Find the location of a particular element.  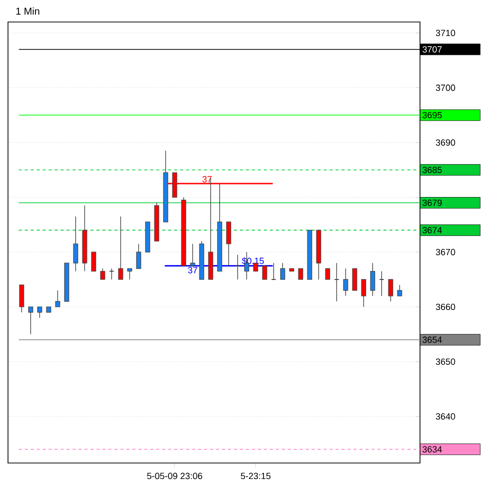

x-tick-label: 5-23:15 is located at coordinates (255, 476).